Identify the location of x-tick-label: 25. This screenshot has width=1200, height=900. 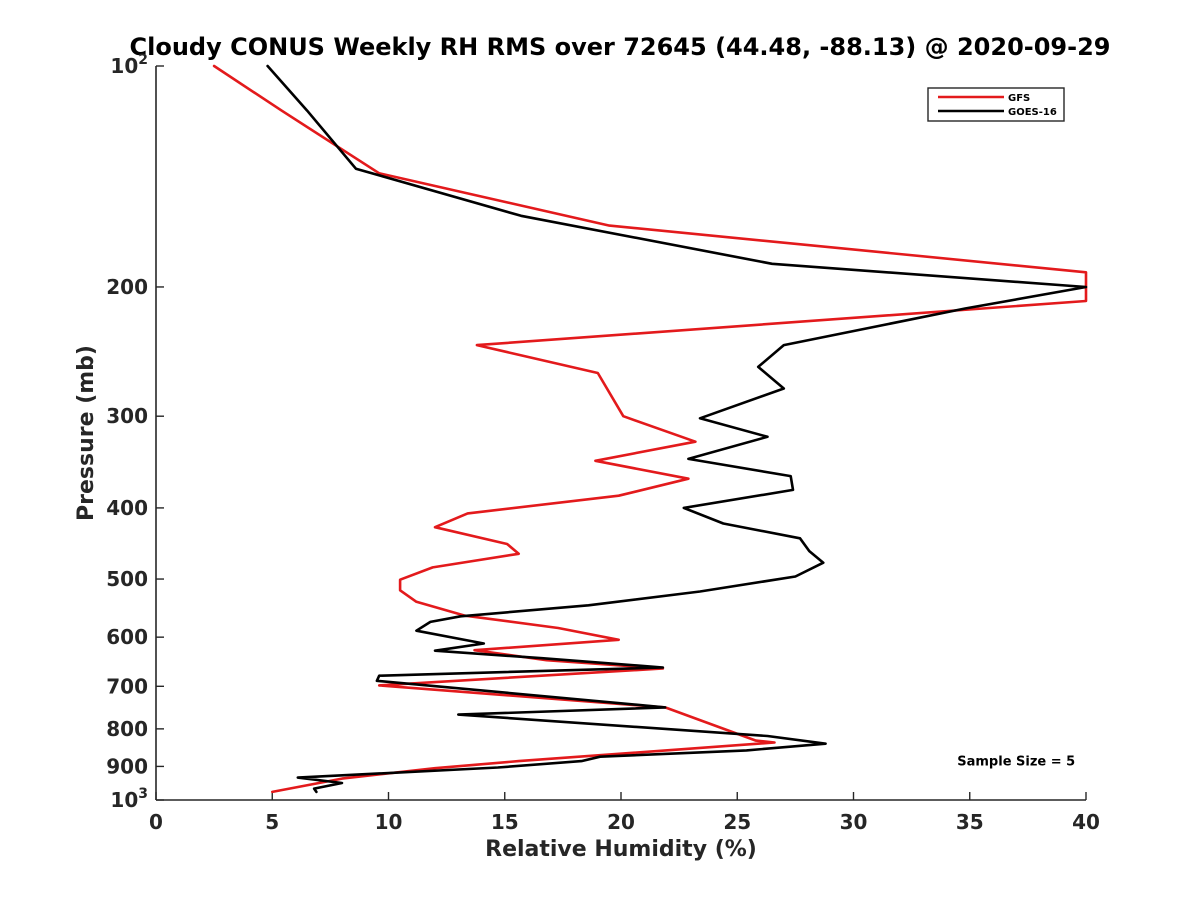
(737, 822).